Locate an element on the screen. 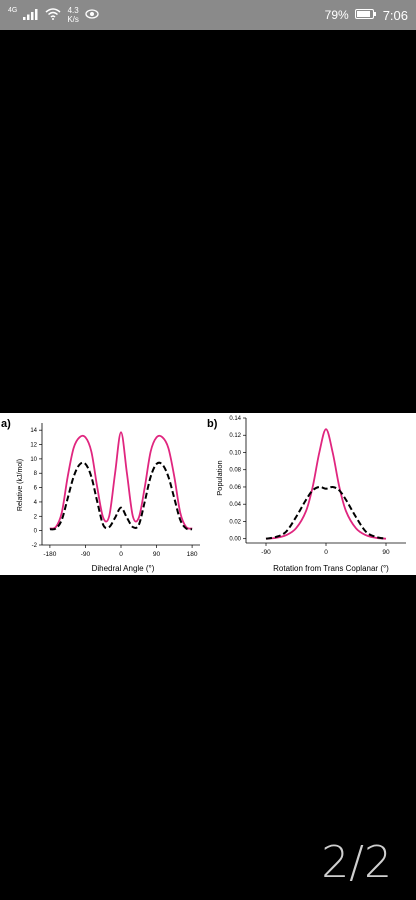 The image size is (416, 900). y-tick-label: -2 is located at coordinates (35, 546).